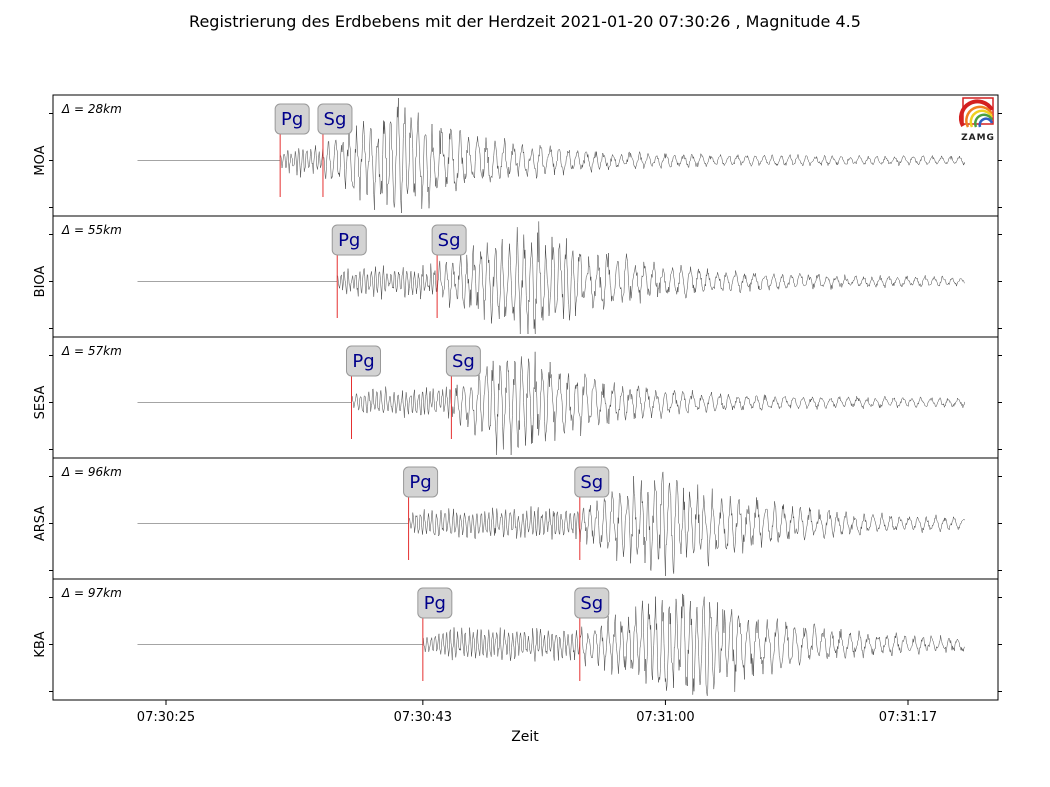 This screenshot has height=787, width=1050. Describe the element at coordinates (91, 472) in the screenshot. I see `distance-label: Δ = 96km` at that location.